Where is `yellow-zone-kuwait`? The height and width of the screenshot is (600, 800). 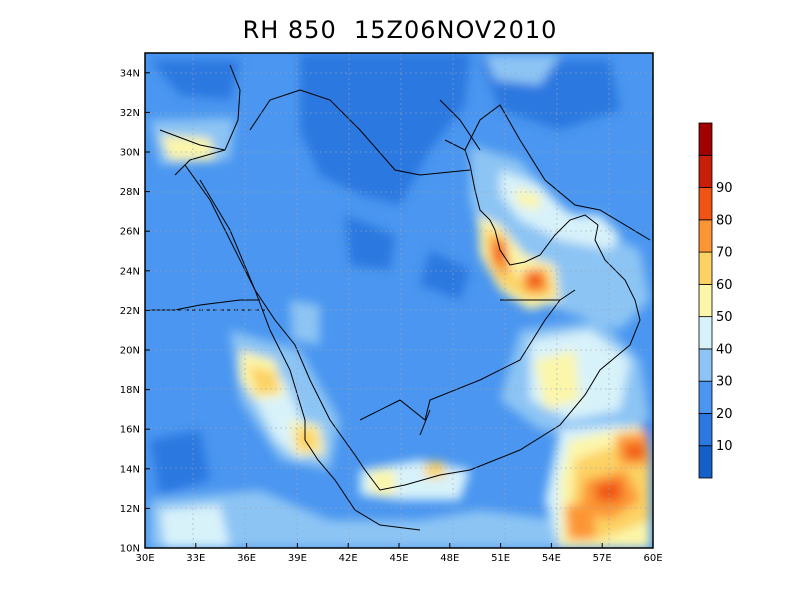 yellow-zone-kuwait is located at coordinates (527, 199).